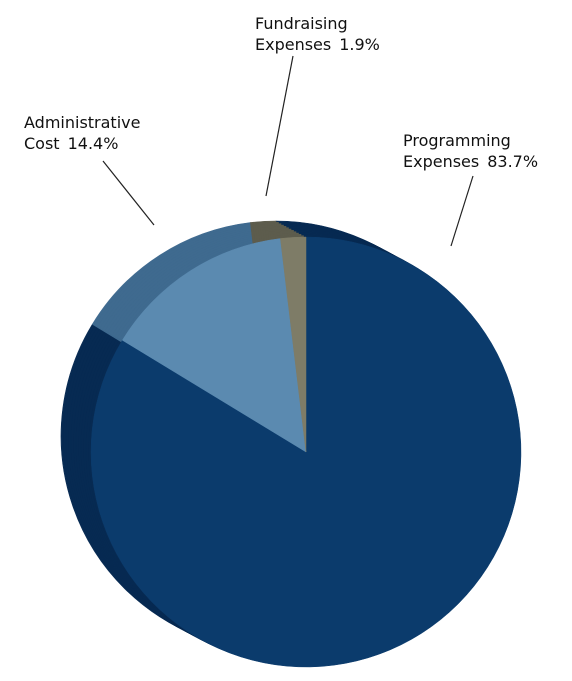 The width and height of the screenshot is (572, 681). Describe the element at coordinates (279, 126) in the screenshot. I see `leader-line-fundraising` at that location.